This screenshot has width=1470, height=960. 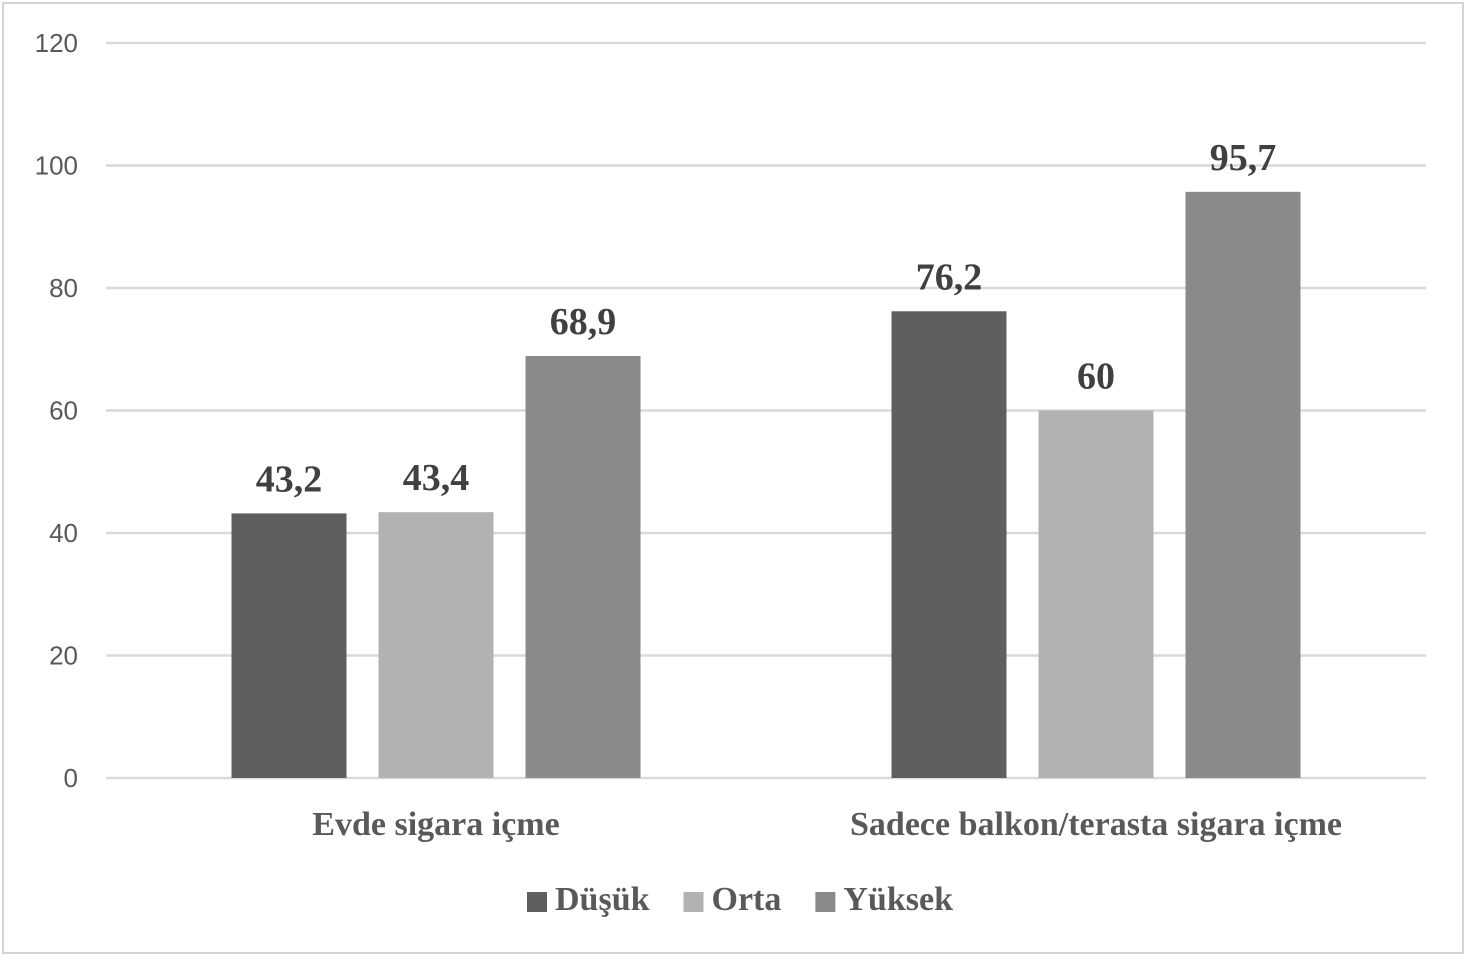 I want to click on data-label: 43,4, so click(x=436, y=478).